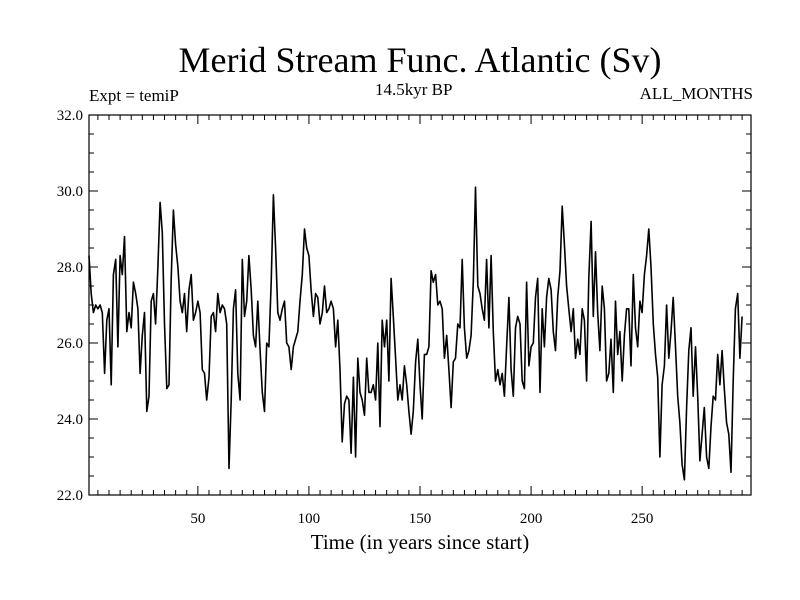 This screenshot has height=600, width=800. What do you see at coordinates (197, 519) in the screenshot?
I see `x-tick-label: 50` at bounding box center [197, 519].